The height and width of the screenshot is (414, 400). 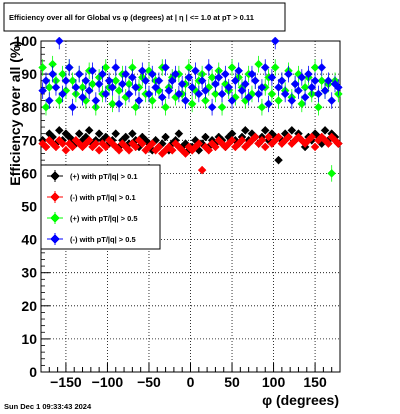 I want to click on y-tick-label: 30, so click(x=29, y=273).